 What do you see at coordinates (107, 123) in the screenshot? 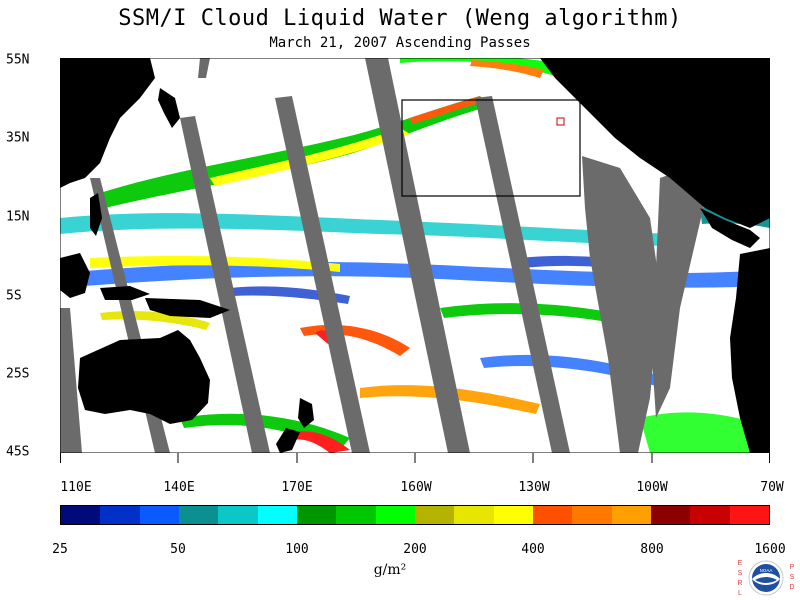
I see `asia-landmass` at bounding box center [107, 123].